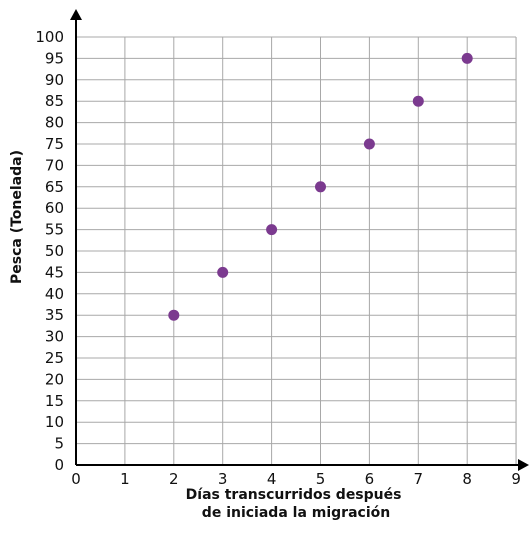  I want to click on x-tick-label: 9, so click(516, 479).